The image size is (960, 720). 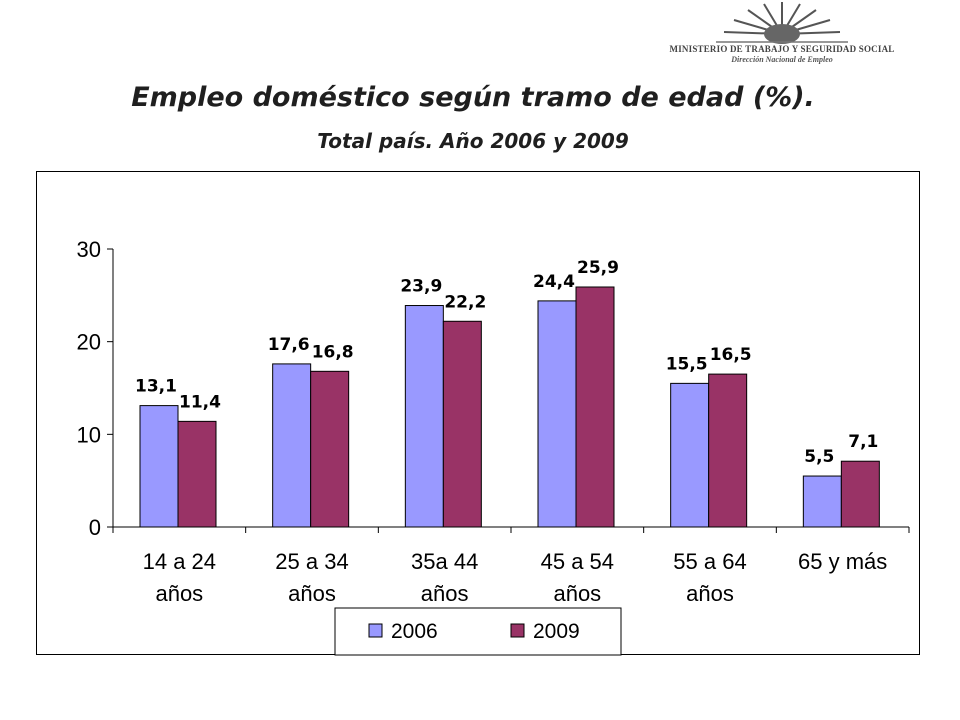 I want to click on logo-ministry-text: MINISTERIO DE TRABAJO Y SEGURIDAD SOCIAL, so click(x=782, y=49).